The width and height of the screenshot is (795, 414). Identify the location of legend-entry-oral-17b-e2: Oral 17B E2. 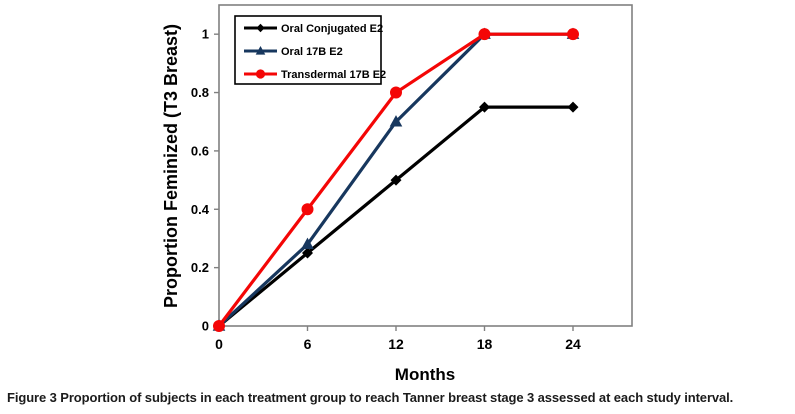
(293, 51).